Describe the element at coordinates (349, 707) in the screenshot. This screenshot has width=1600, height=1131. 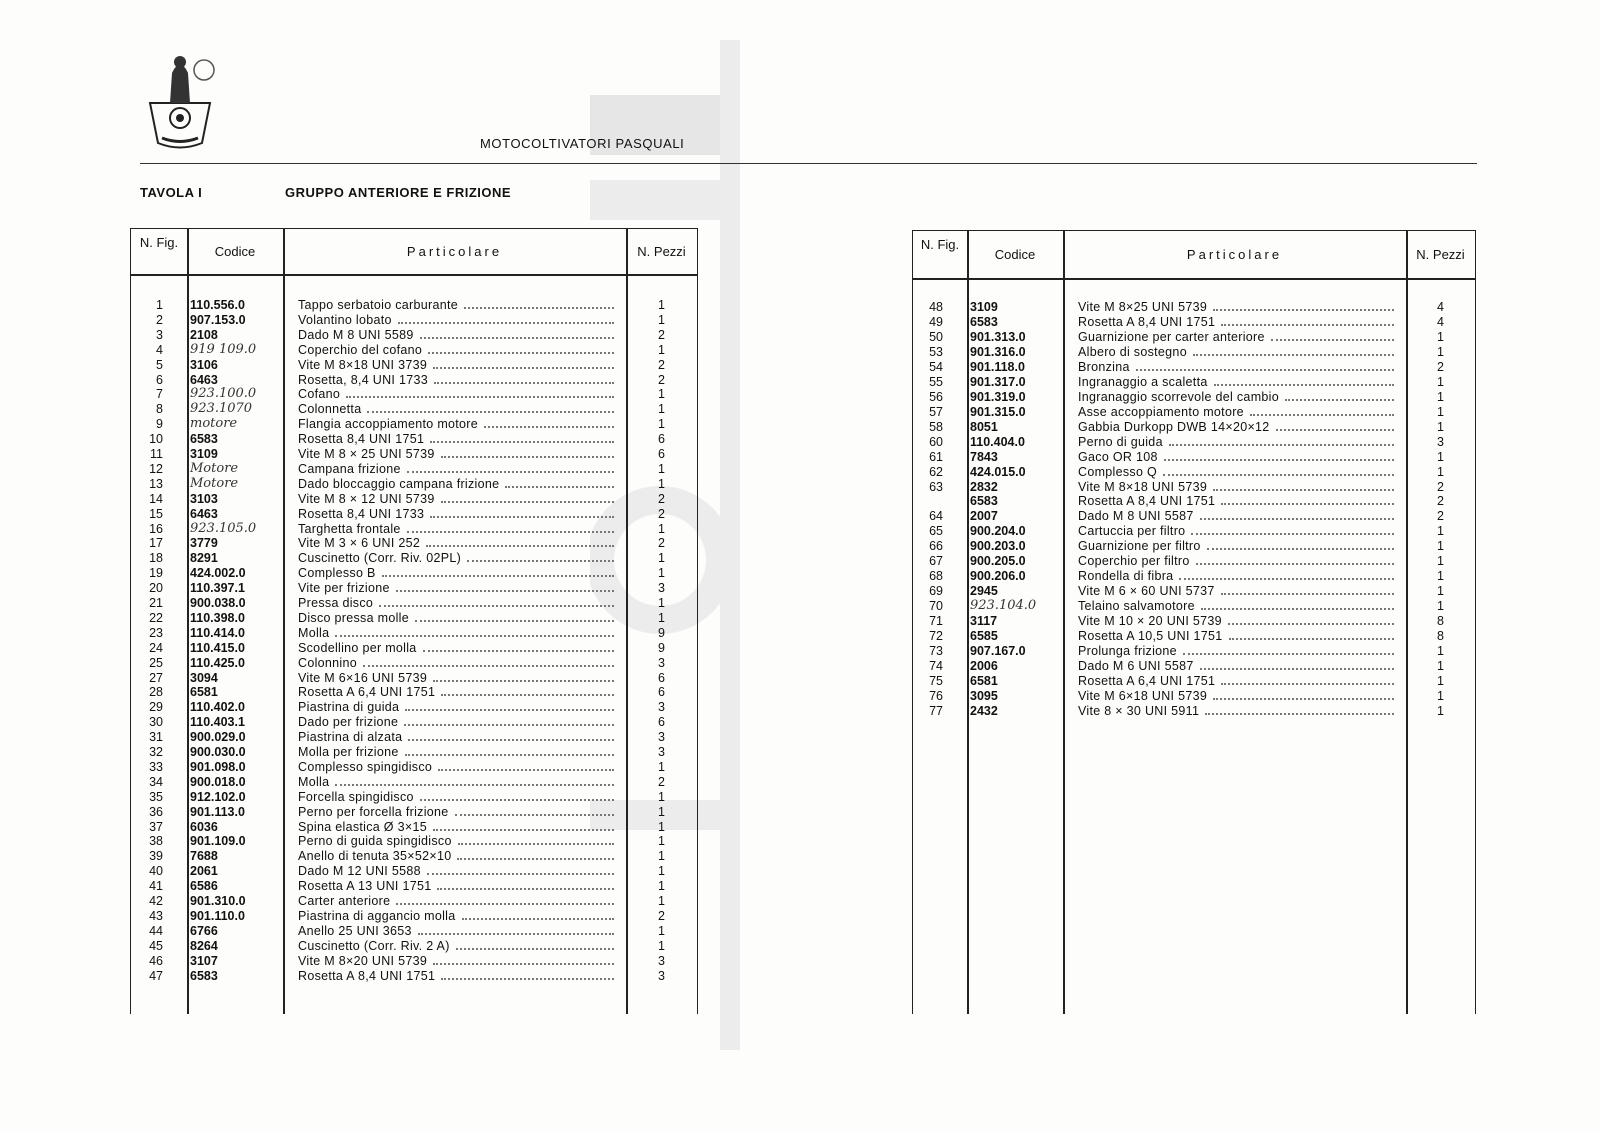
I see `part-description: Piastrina di guida` at that location.